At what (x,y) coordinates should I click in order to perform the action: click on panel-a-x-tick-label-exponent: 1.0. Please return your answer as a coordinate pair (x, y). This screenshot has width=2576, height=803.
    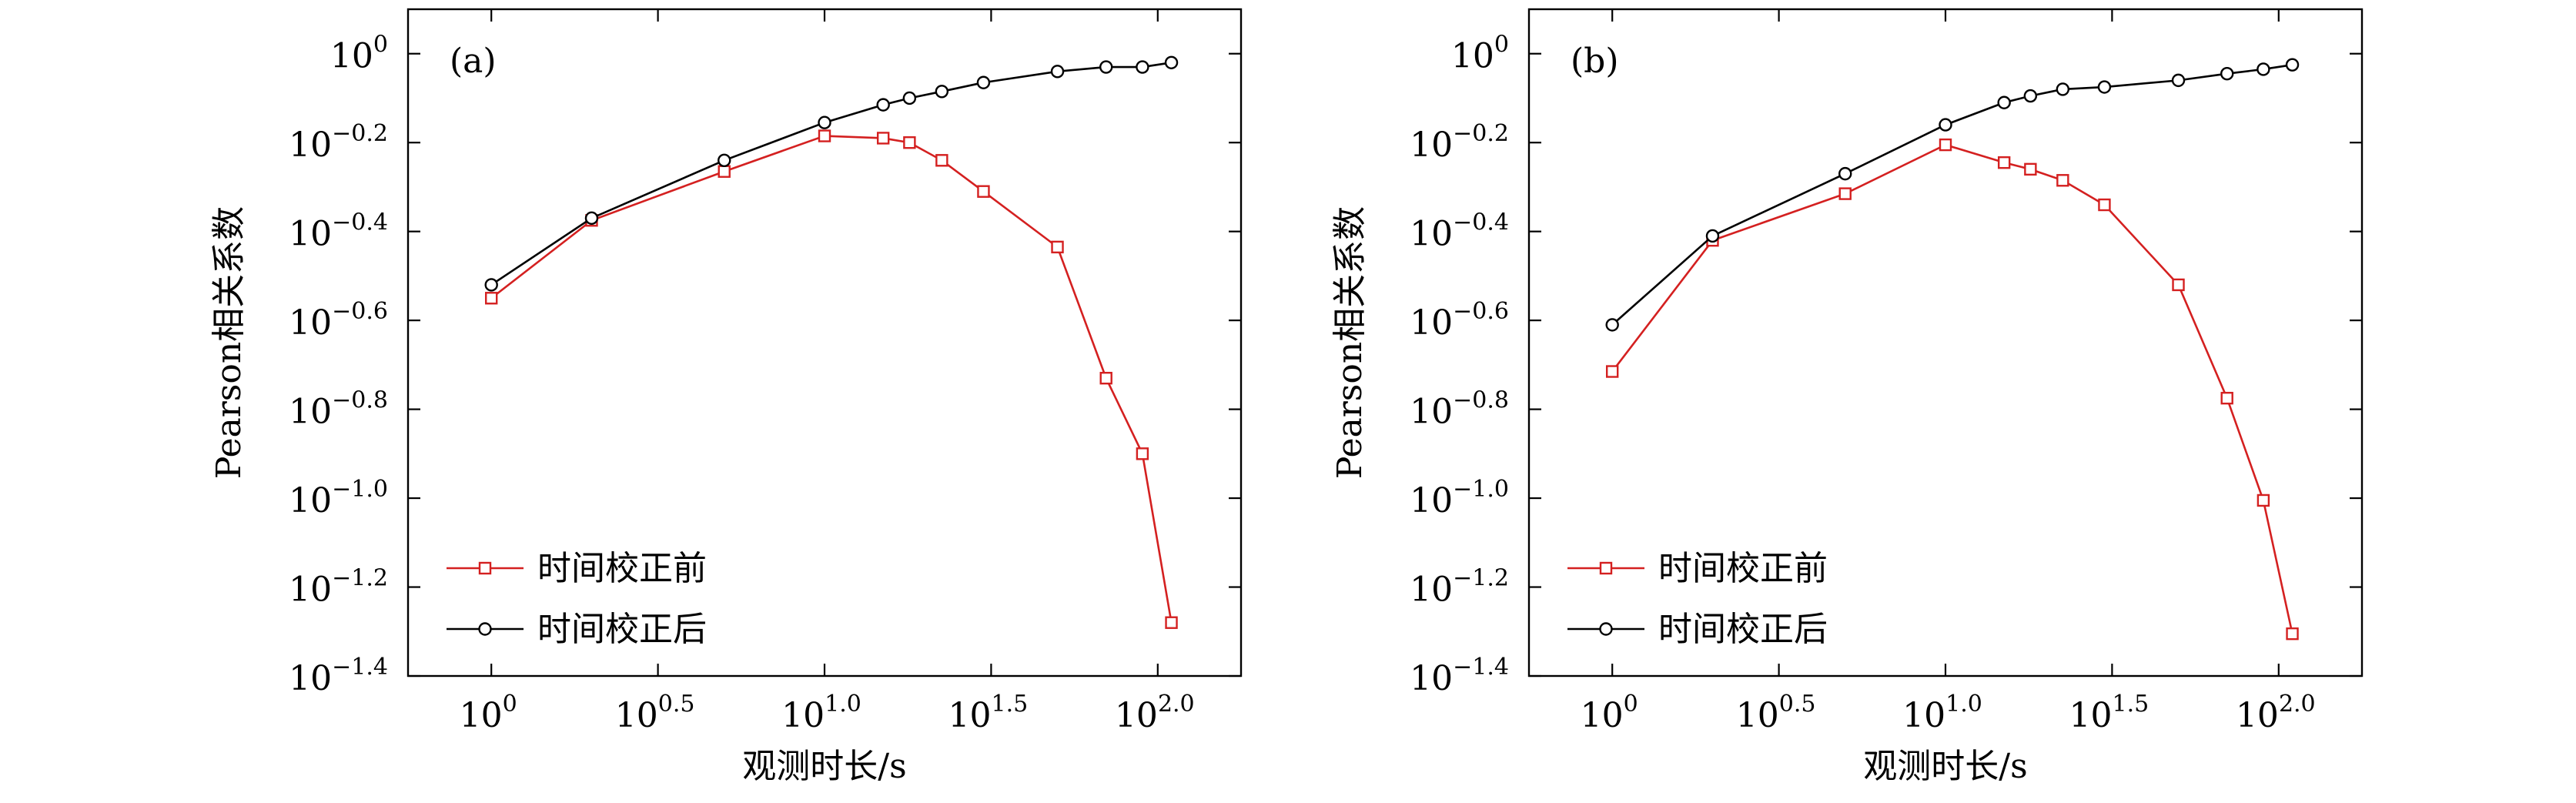
    Looking at the image, I should click on (843, 705).